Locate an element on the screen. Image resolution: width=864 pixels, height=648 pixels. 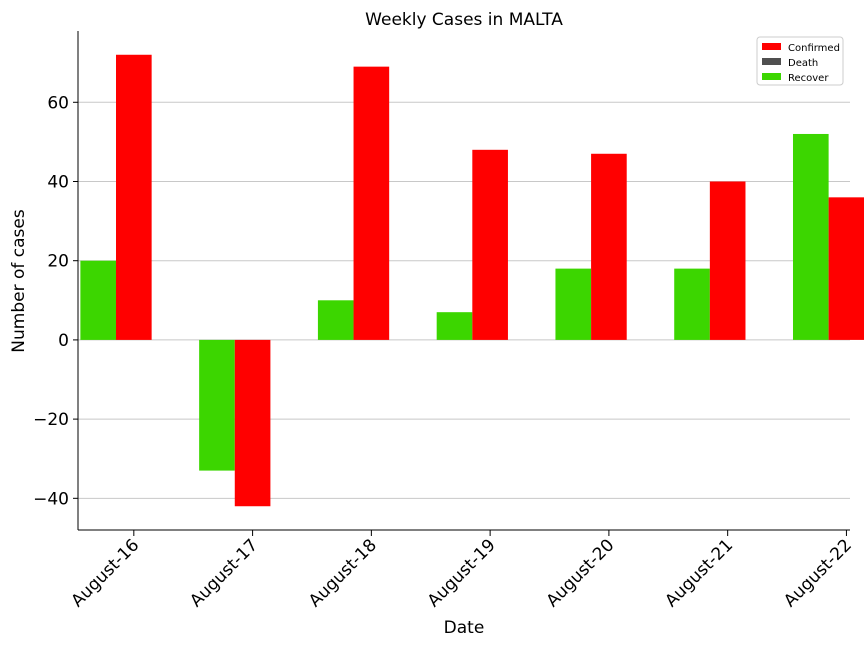
x-tick-label: August-17 is located at coordinates (224, 573).